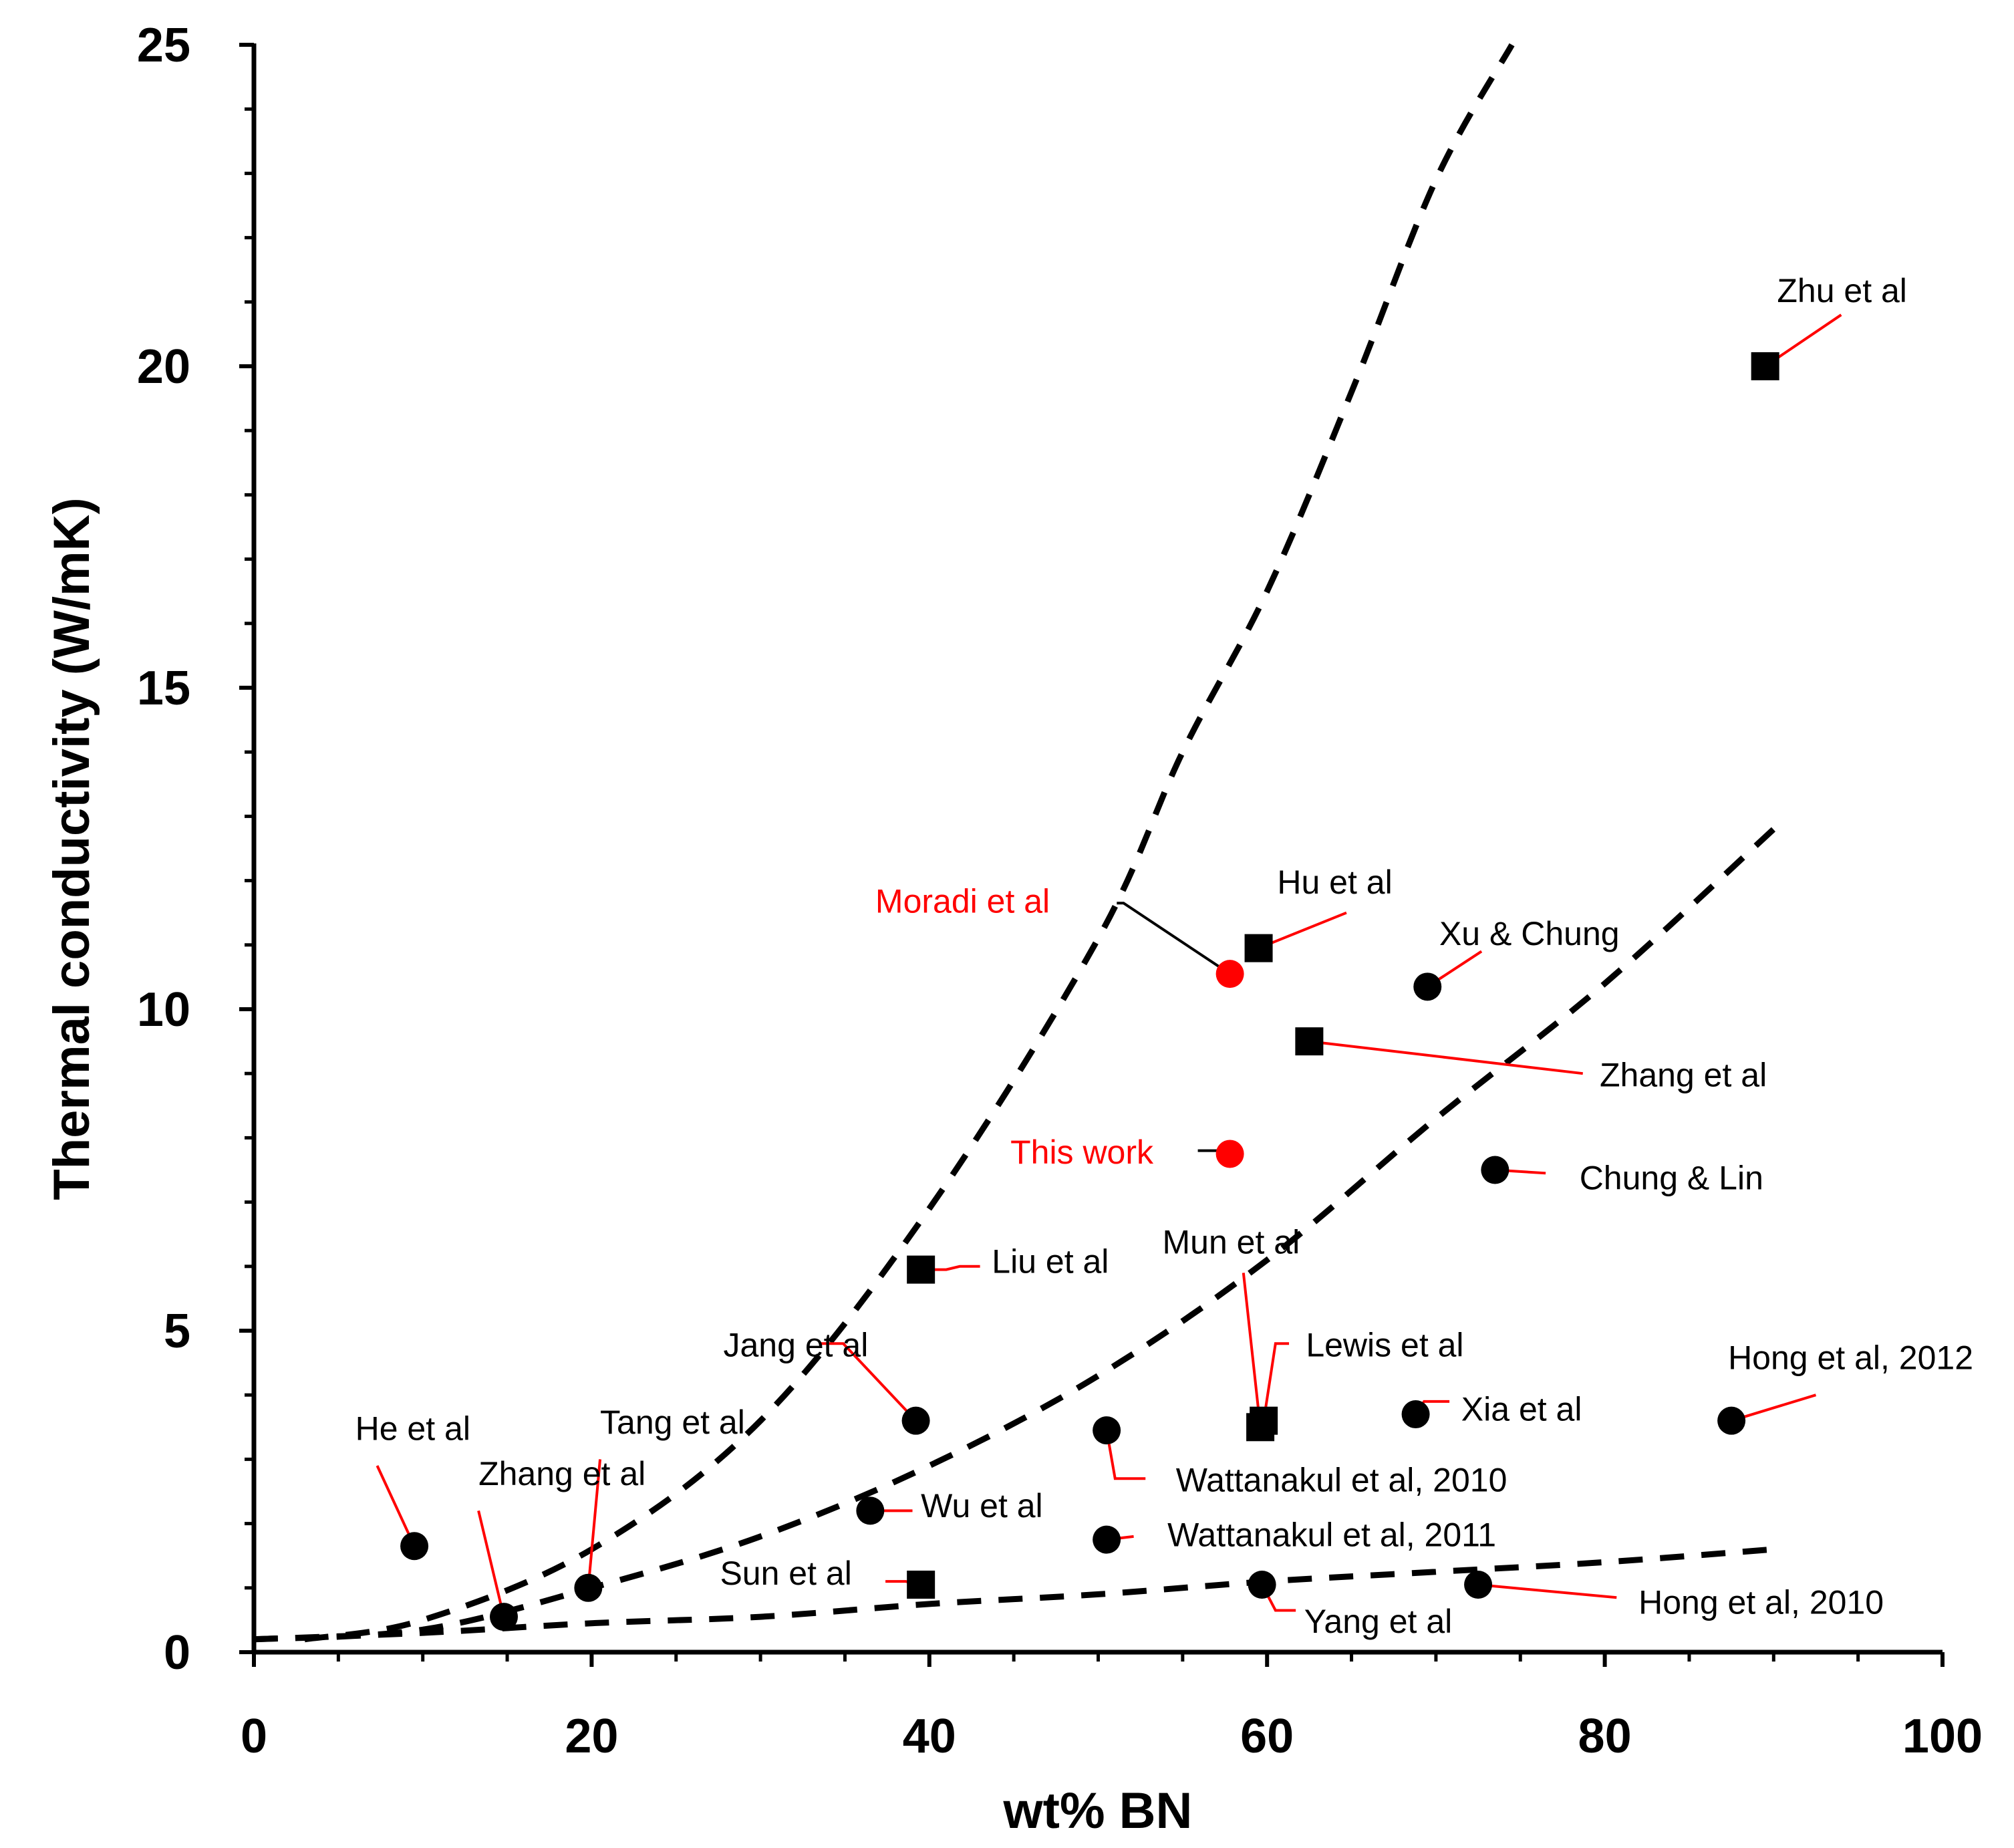  What do you see at coordinates (71, 848) in the screenshot?
I see `y-axis-title: Thermal conductivity (W/mK)` at bounding box center [71, 848].